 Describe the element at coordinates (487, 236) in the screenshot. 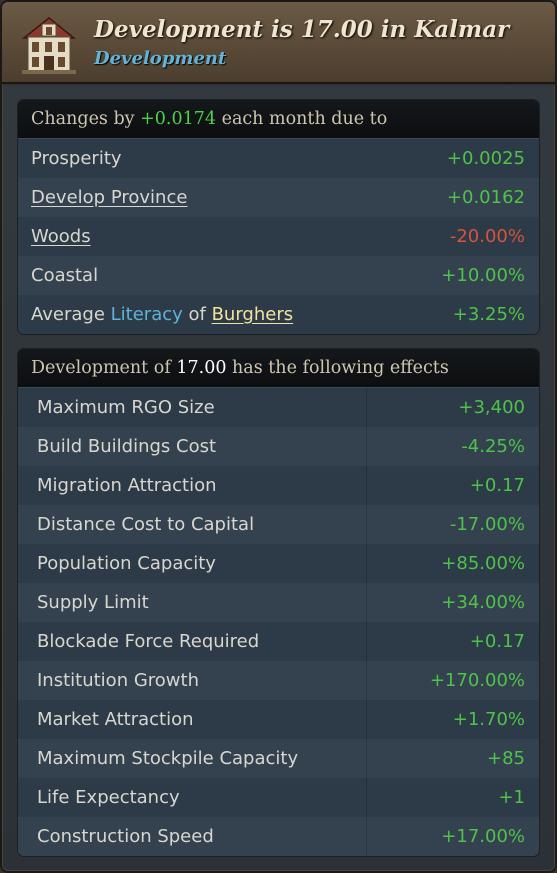

I see `woods-value: -20.00%` at that location.